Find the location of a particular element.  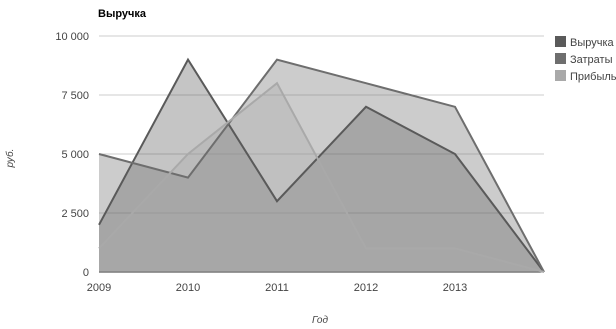

x-axis-ticks: 2009 2010 2011 2012 2013 is located at coordinates (277, 288).